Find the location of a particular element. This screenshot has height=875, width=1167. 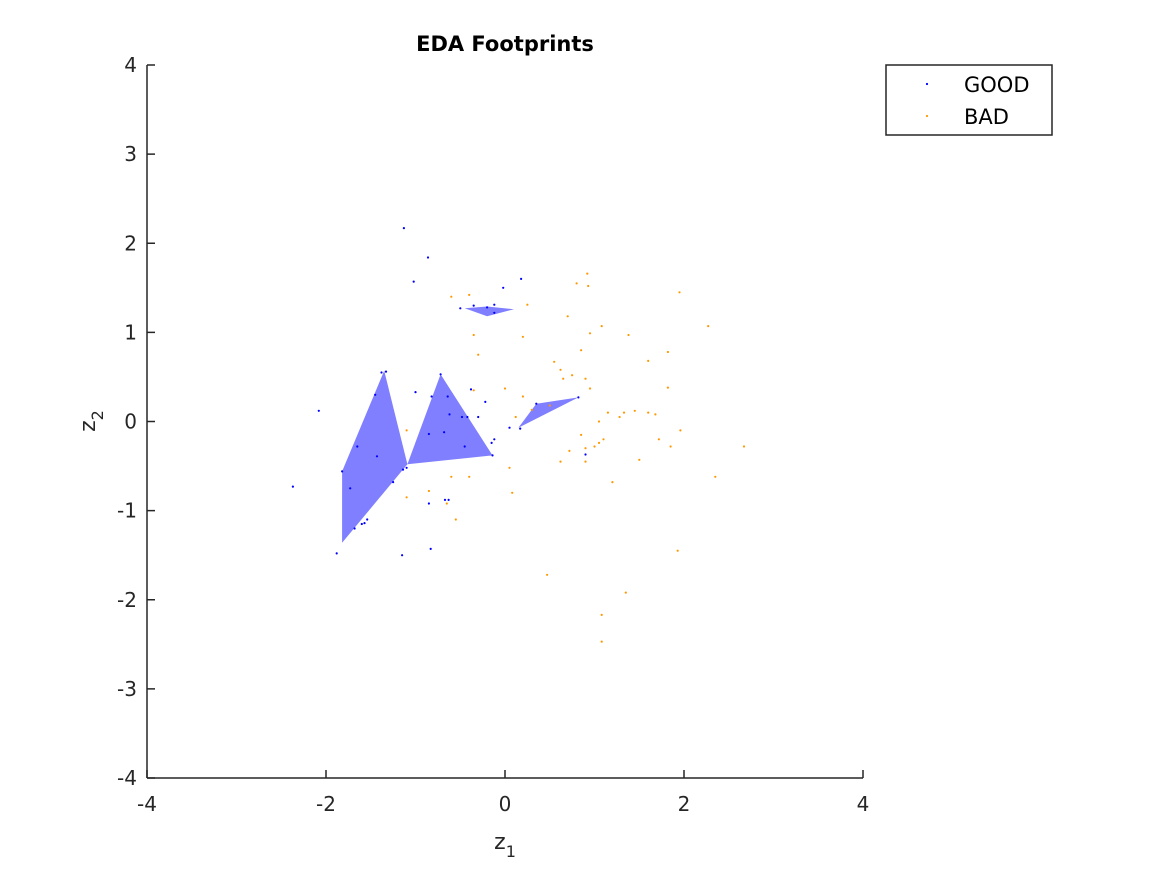

x-axis-ticks: -4 -2 0 2 4 is located at coordinates (503, 793).